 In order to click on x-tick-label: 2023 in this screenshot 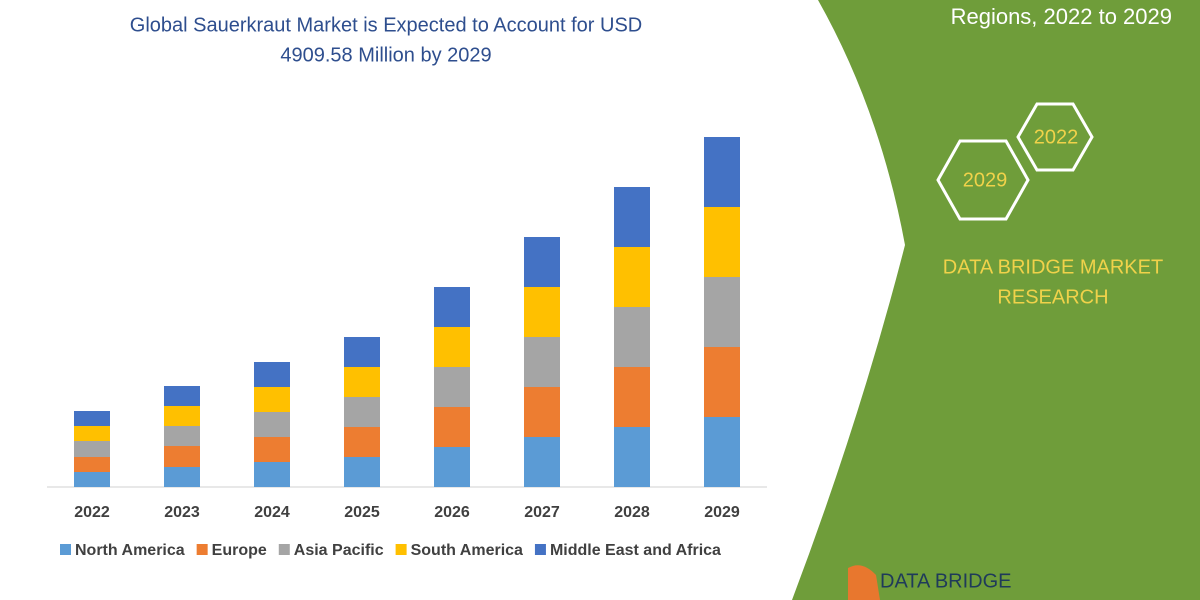, I will do `click(182, 512)`.